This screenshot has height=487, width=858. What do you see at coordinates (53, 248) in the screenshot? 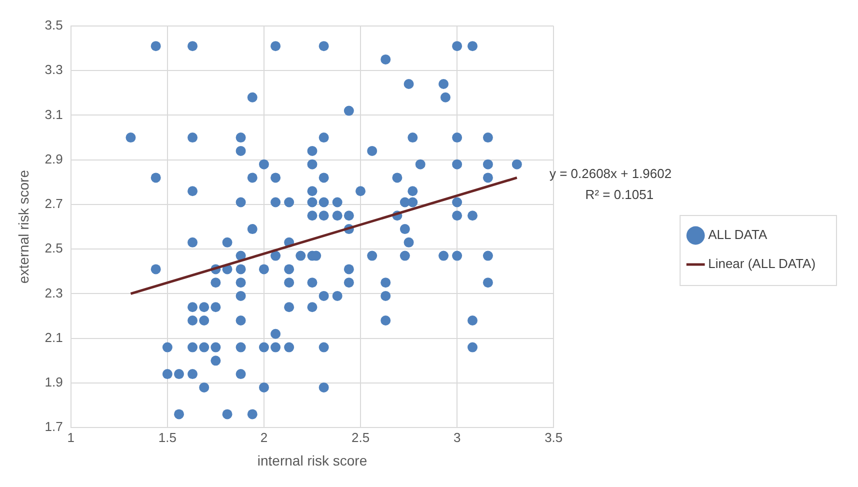
I see `y-tick-label: 2.5` at bounding box center [53, 248].